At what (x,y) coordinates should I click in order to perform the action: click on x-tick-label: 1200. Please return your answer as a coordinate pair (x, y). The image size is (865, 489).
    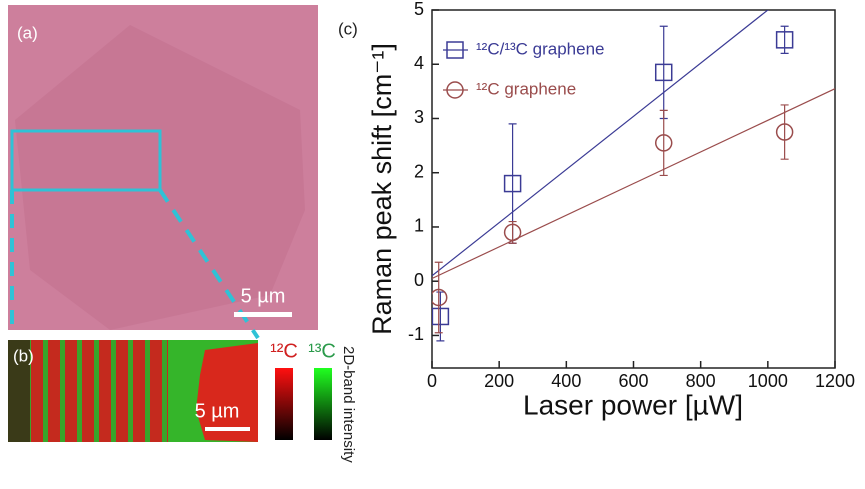
    Looking at the image, I should click on (835, 381).